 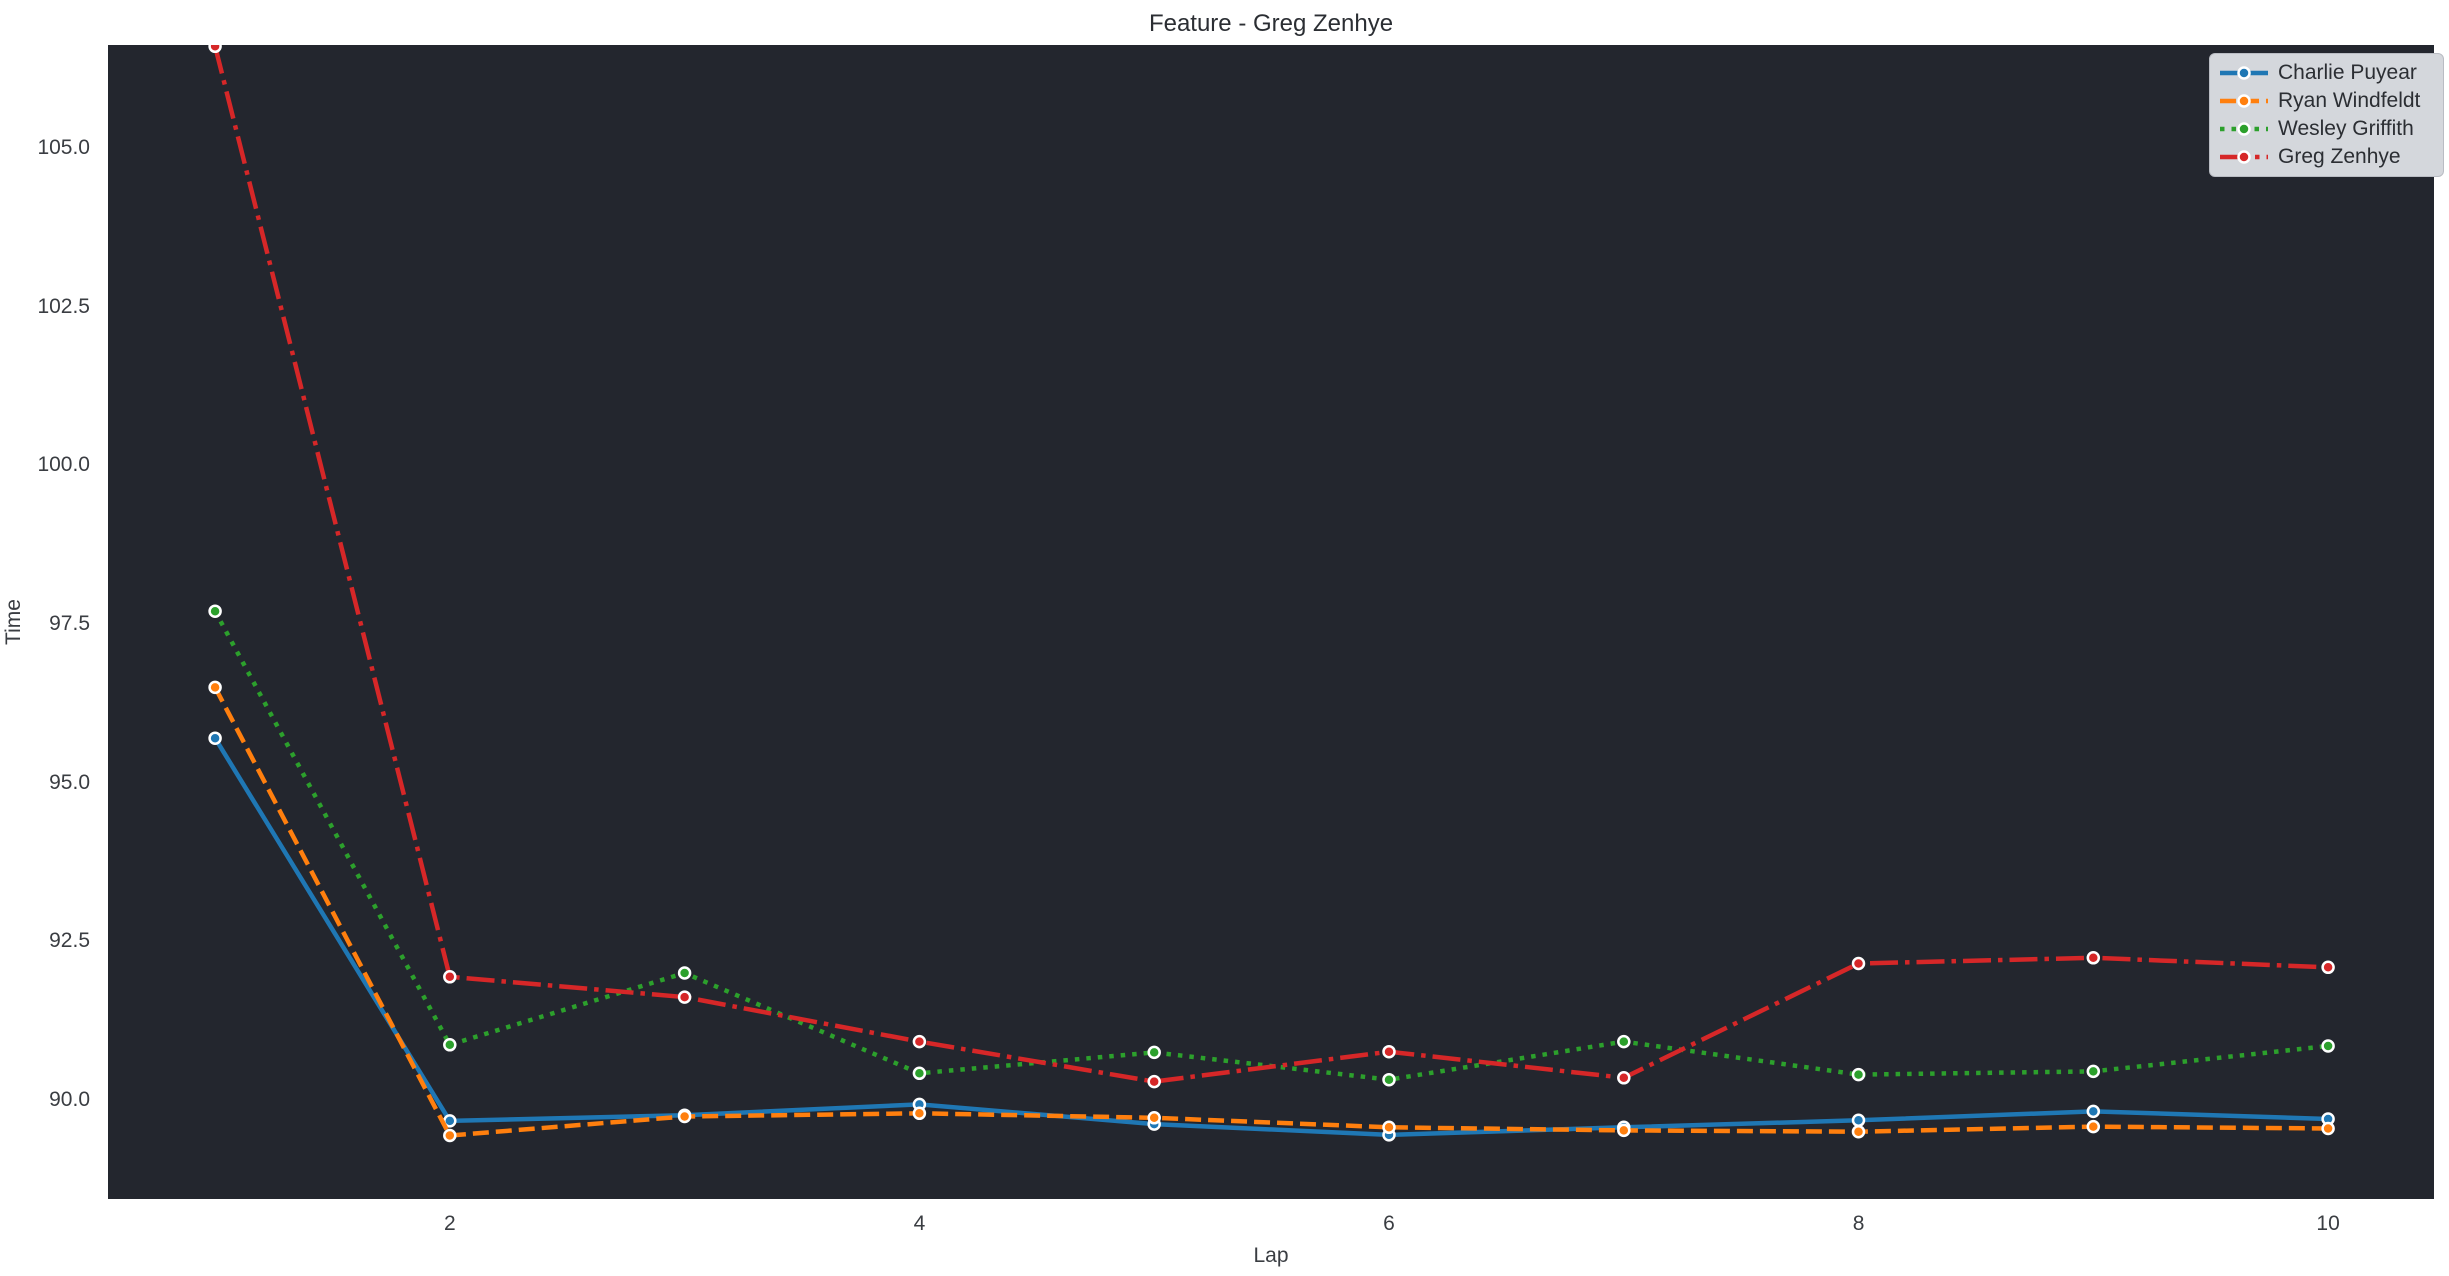 I want to click on y-axis-label: Time, so click(x=13, y=622).